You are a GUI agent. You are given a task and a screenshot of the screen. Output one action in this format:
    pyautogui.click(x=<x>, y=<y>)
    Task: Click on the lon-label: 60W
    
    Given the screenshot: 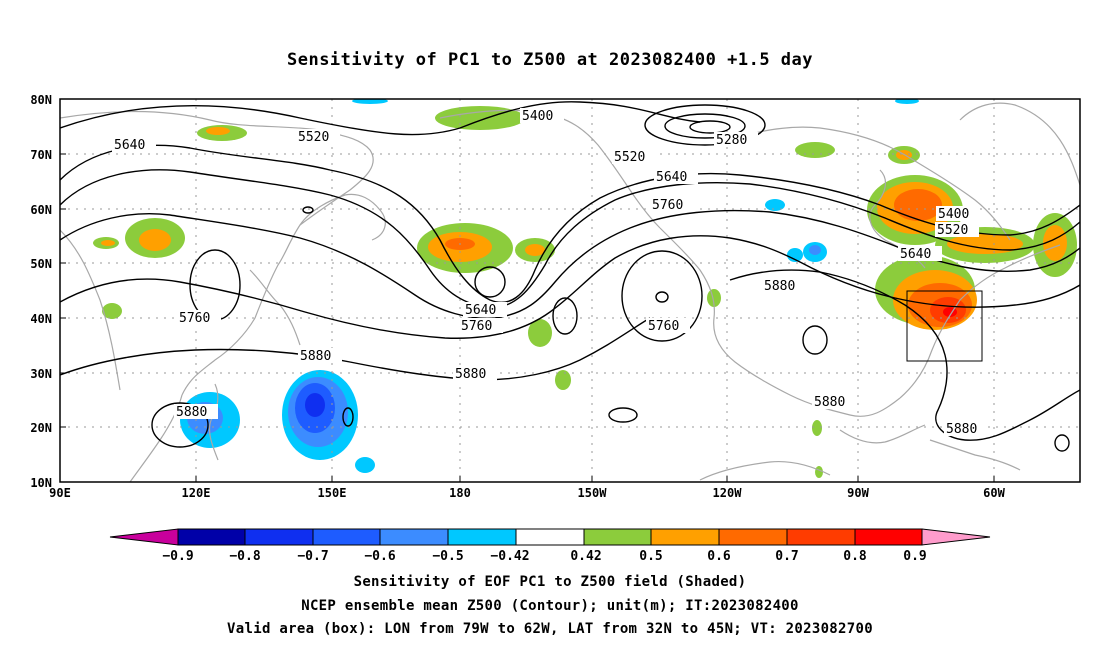 What is the action you would take?
    pyautogui.click(x=994, y=493)
    